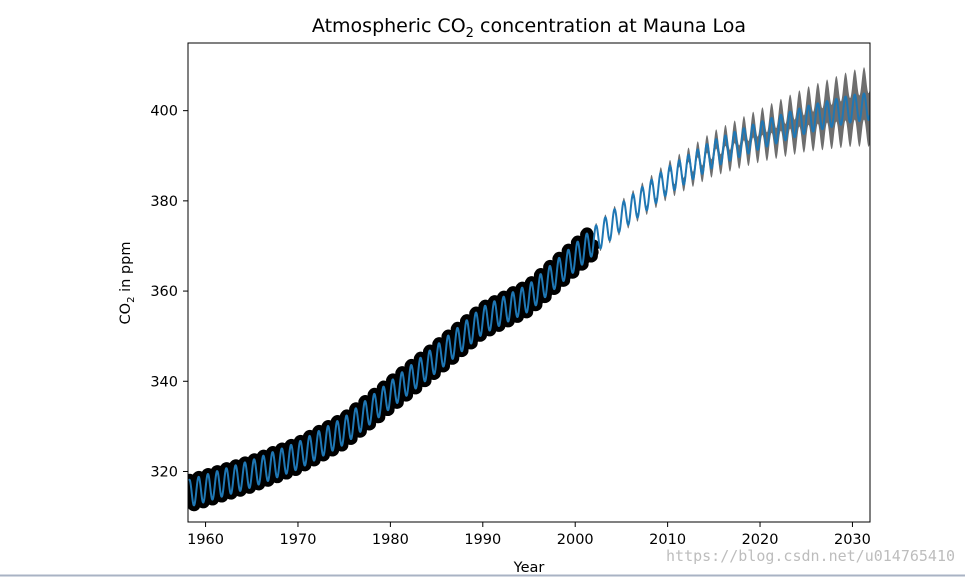 This screenshot has height=577, width=965. I want to click on x-tick-label: 1990, so click(482, 540).